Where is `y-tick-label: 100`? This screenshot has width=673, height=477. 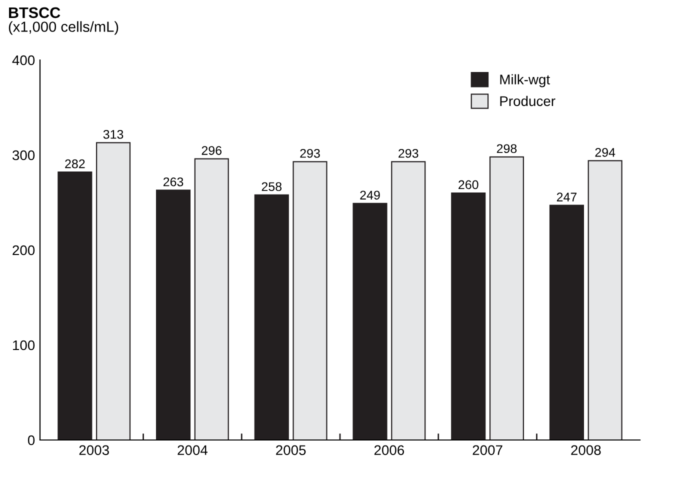 y-tick-label: 100 is located at coordinates (24, 345).